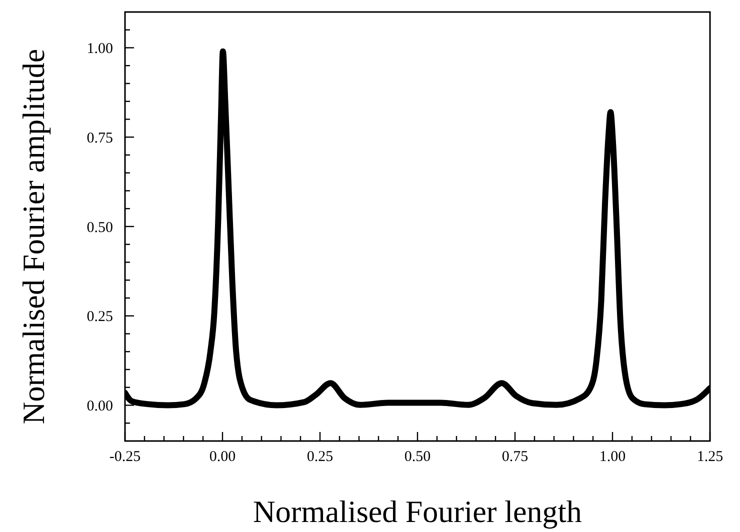  Describe the element at coordinates (320, 457) in the screenshot. I see `x-tick-label: 0.25` at that location.